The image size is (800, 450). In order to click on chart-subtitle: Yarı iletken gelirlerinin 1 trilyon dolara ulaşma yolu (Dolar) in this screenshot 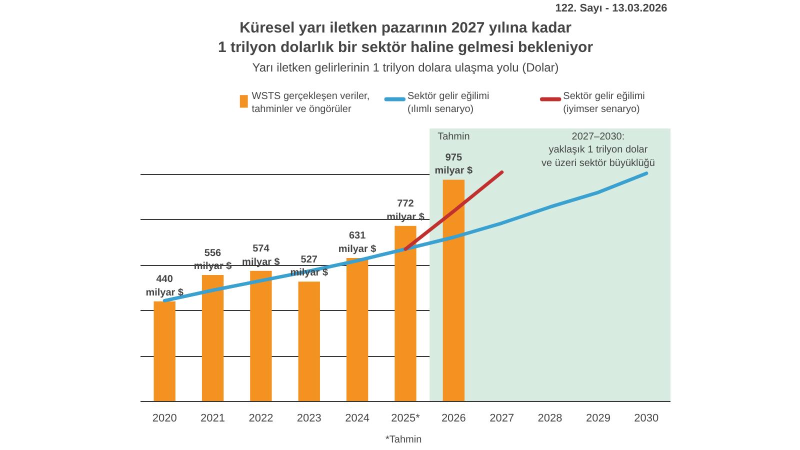, I will do `click(405, 67)`.